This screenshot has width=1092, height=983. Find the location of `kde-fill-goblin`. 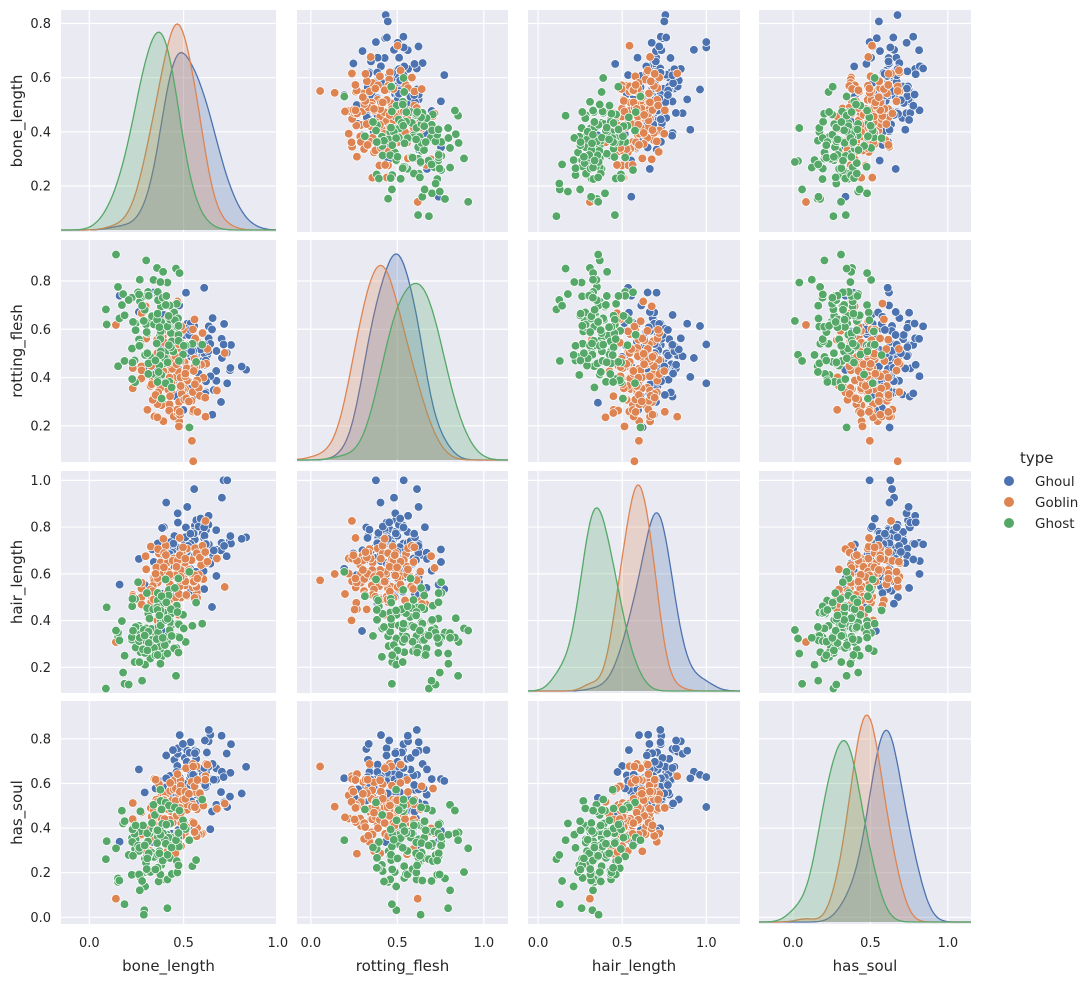

kde-fill-goblin is located at coordinates (168, 127).